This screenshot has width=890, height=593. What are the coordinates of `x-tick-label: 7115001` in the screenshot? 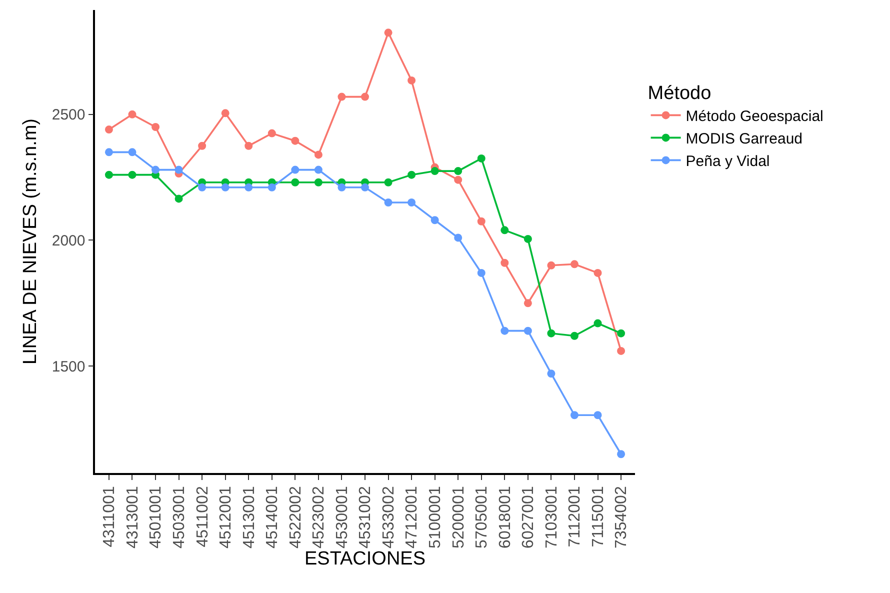 It's located at (598, 517).